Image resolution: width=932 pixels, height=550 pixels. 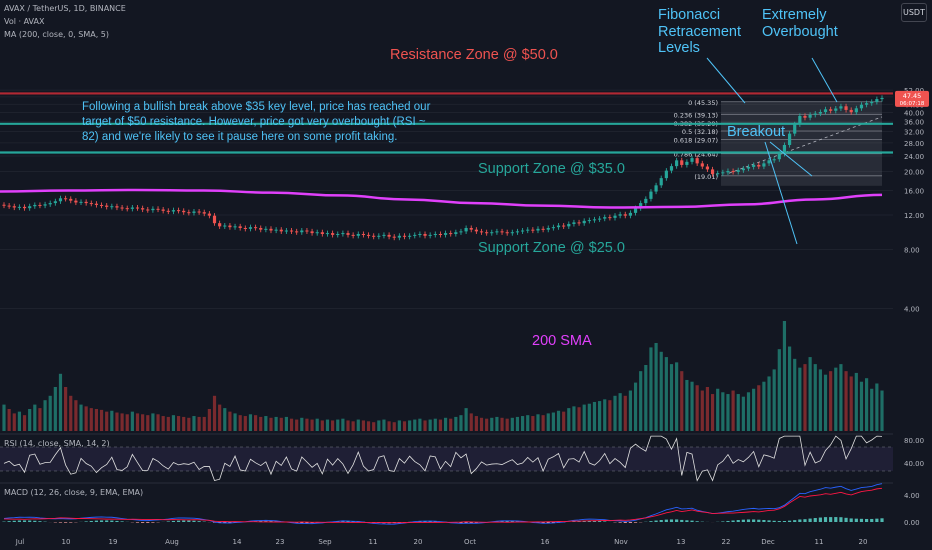 I want to click on arrow-overbought, so click(x=824, y=80).